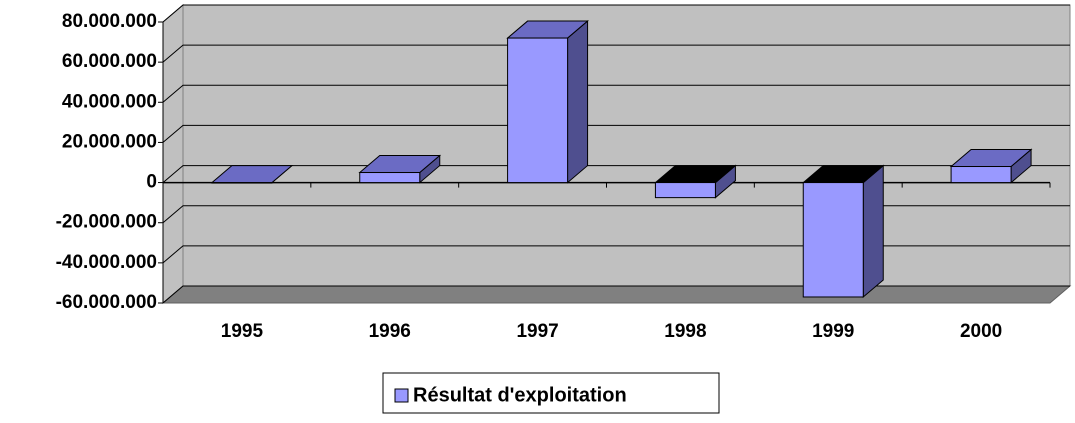 This screenshot has width=1075, height=423. Describe the element at coordinates (109, 141) in the screenshot. I see `y-tick-label: 20.000.000` at that location.